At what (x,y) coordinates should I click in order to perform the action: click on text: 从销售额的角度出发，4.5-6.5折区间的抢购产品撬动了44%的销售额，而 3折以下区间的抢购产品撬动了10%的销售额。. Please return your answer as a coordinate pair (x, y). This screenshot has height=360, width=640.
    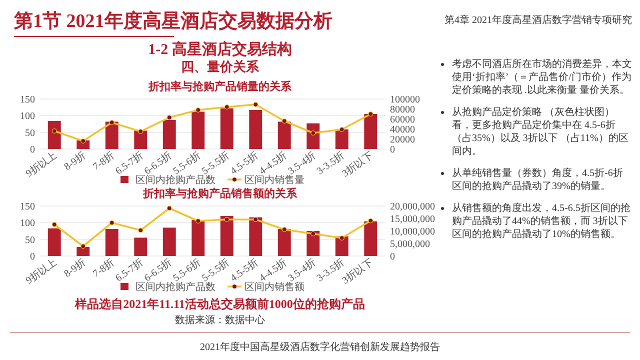
    Looking at the image, I should click on (541, 221).